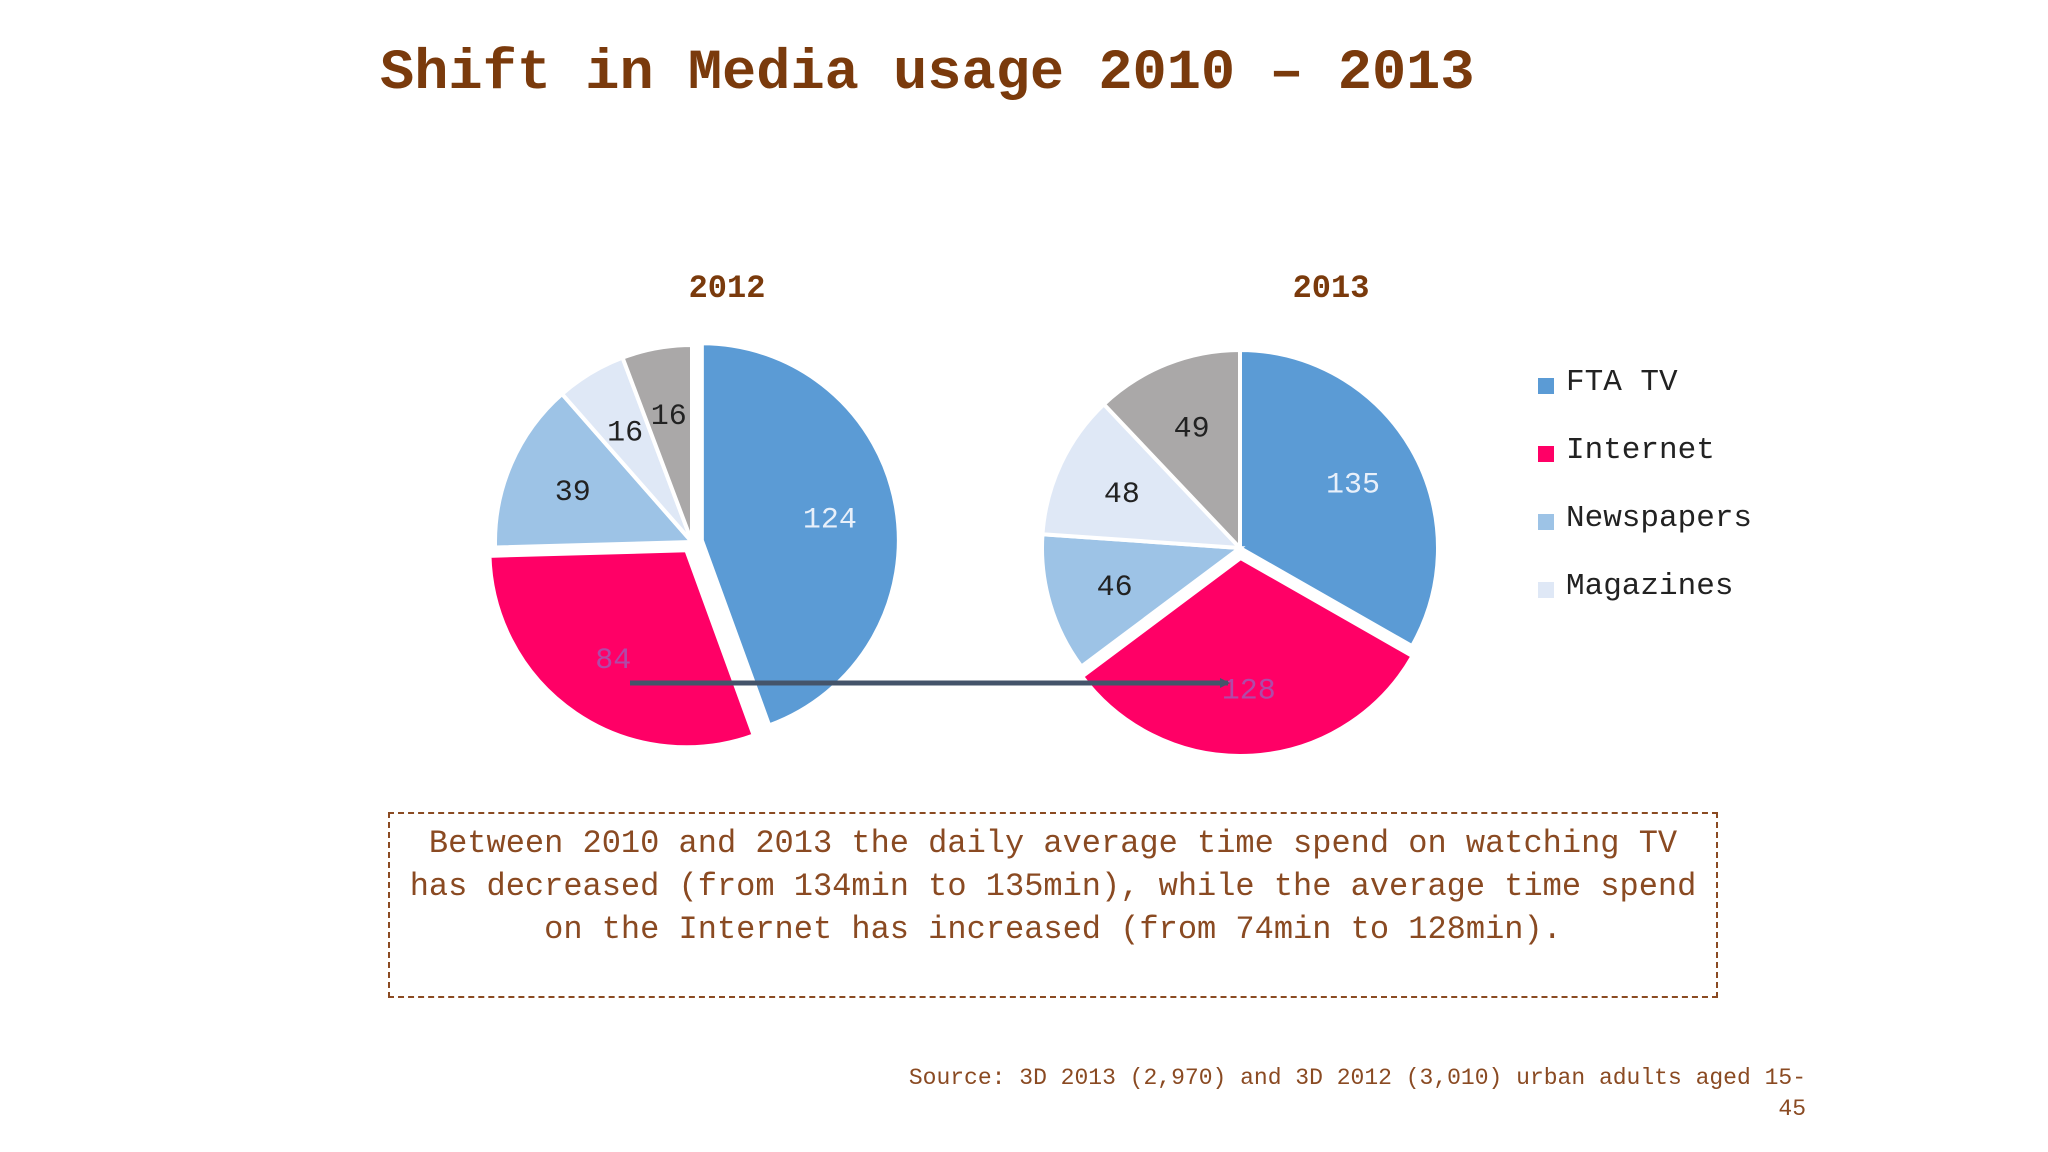 This screenshot has width=2048, height=1152. What do you see at coordinates (1122, 495) in the screenshot?
I see `data-label: 48` at bounding box center [1122, 495].